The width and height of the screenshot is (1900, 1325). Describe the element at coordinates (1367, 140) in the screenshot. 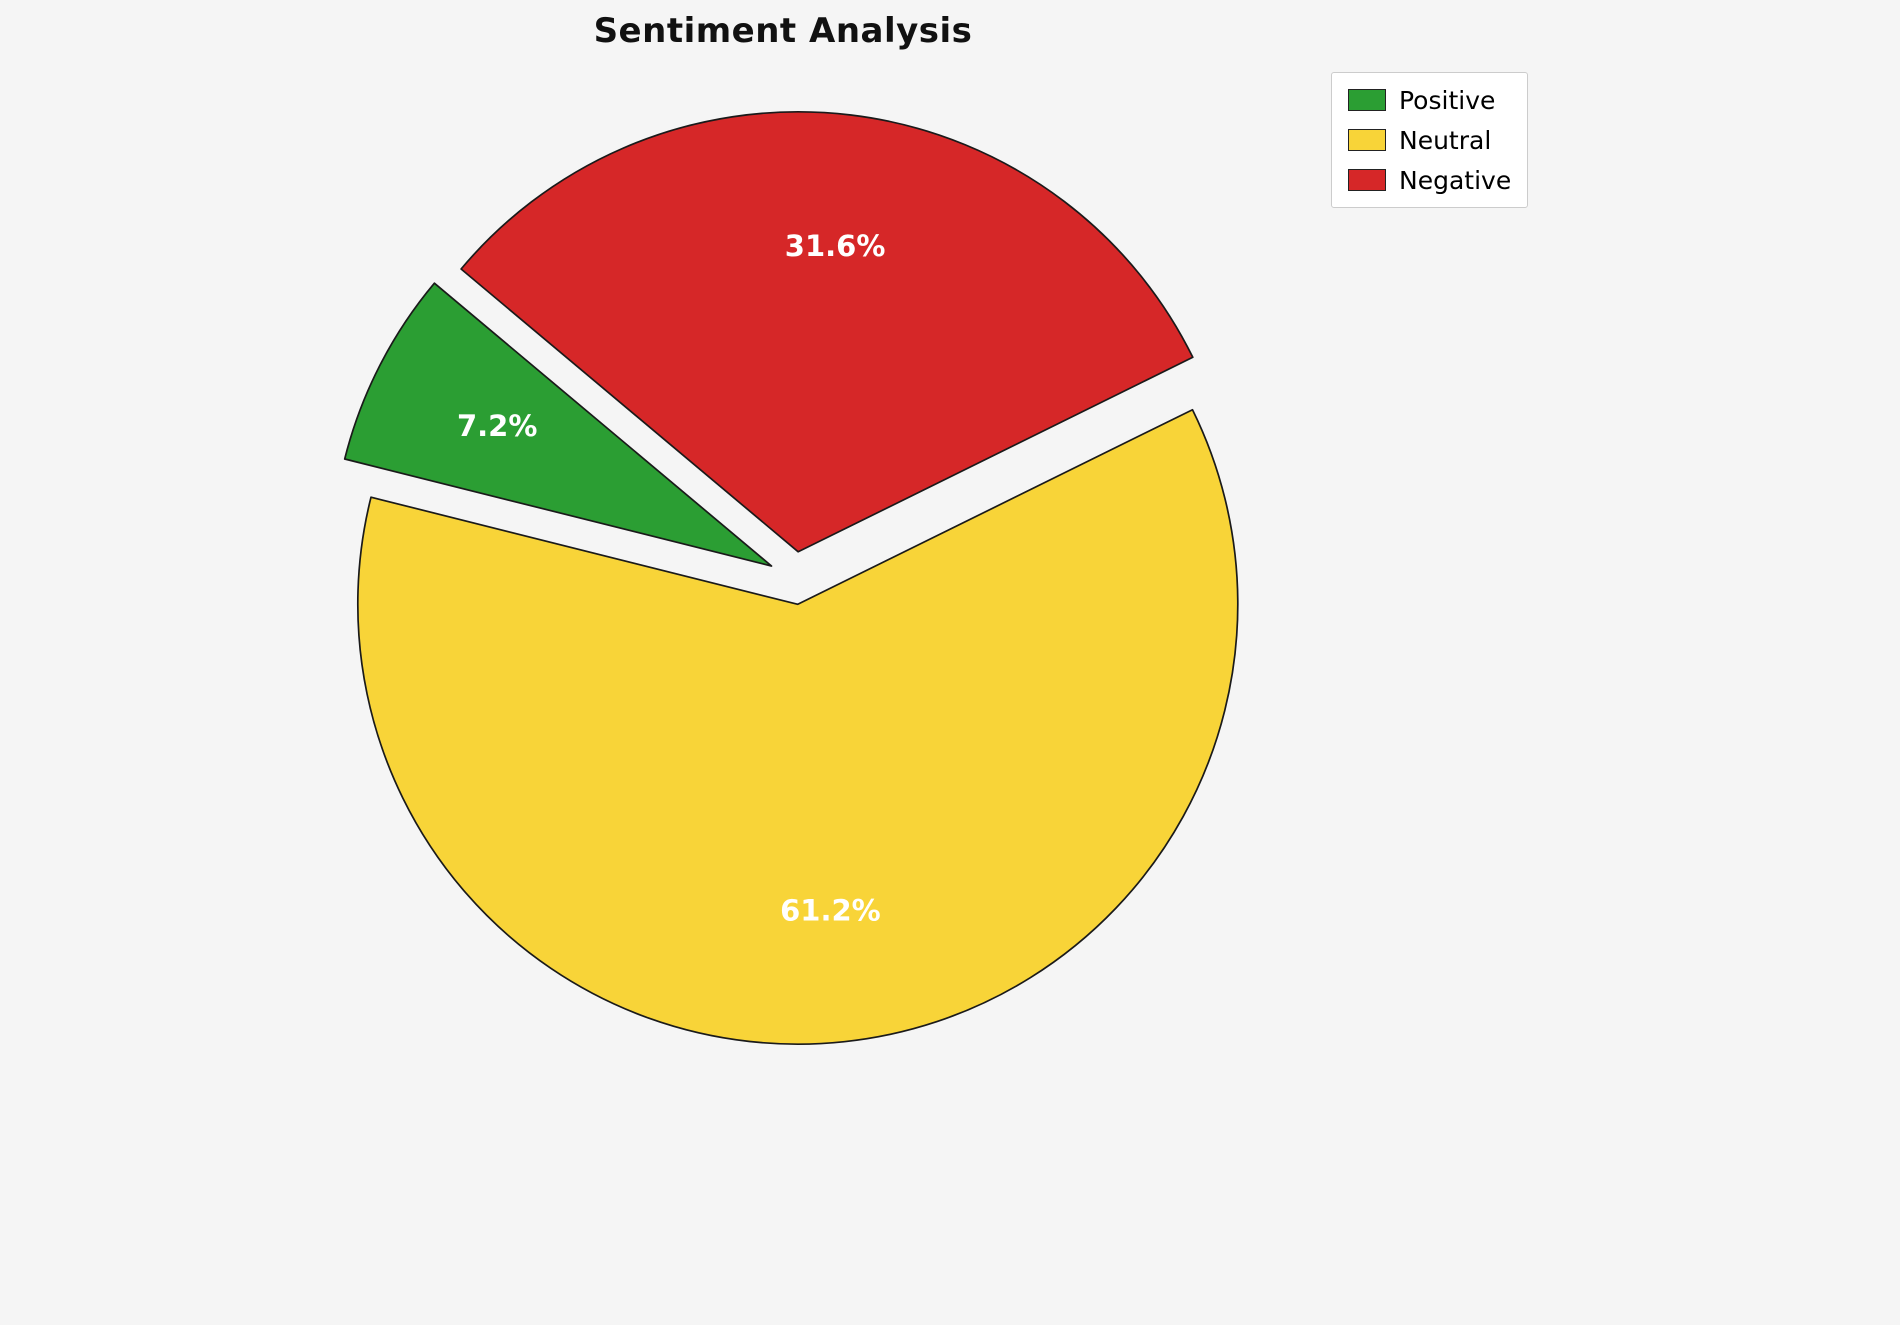

I see `legend-swatch-neutral-icon` at that location.